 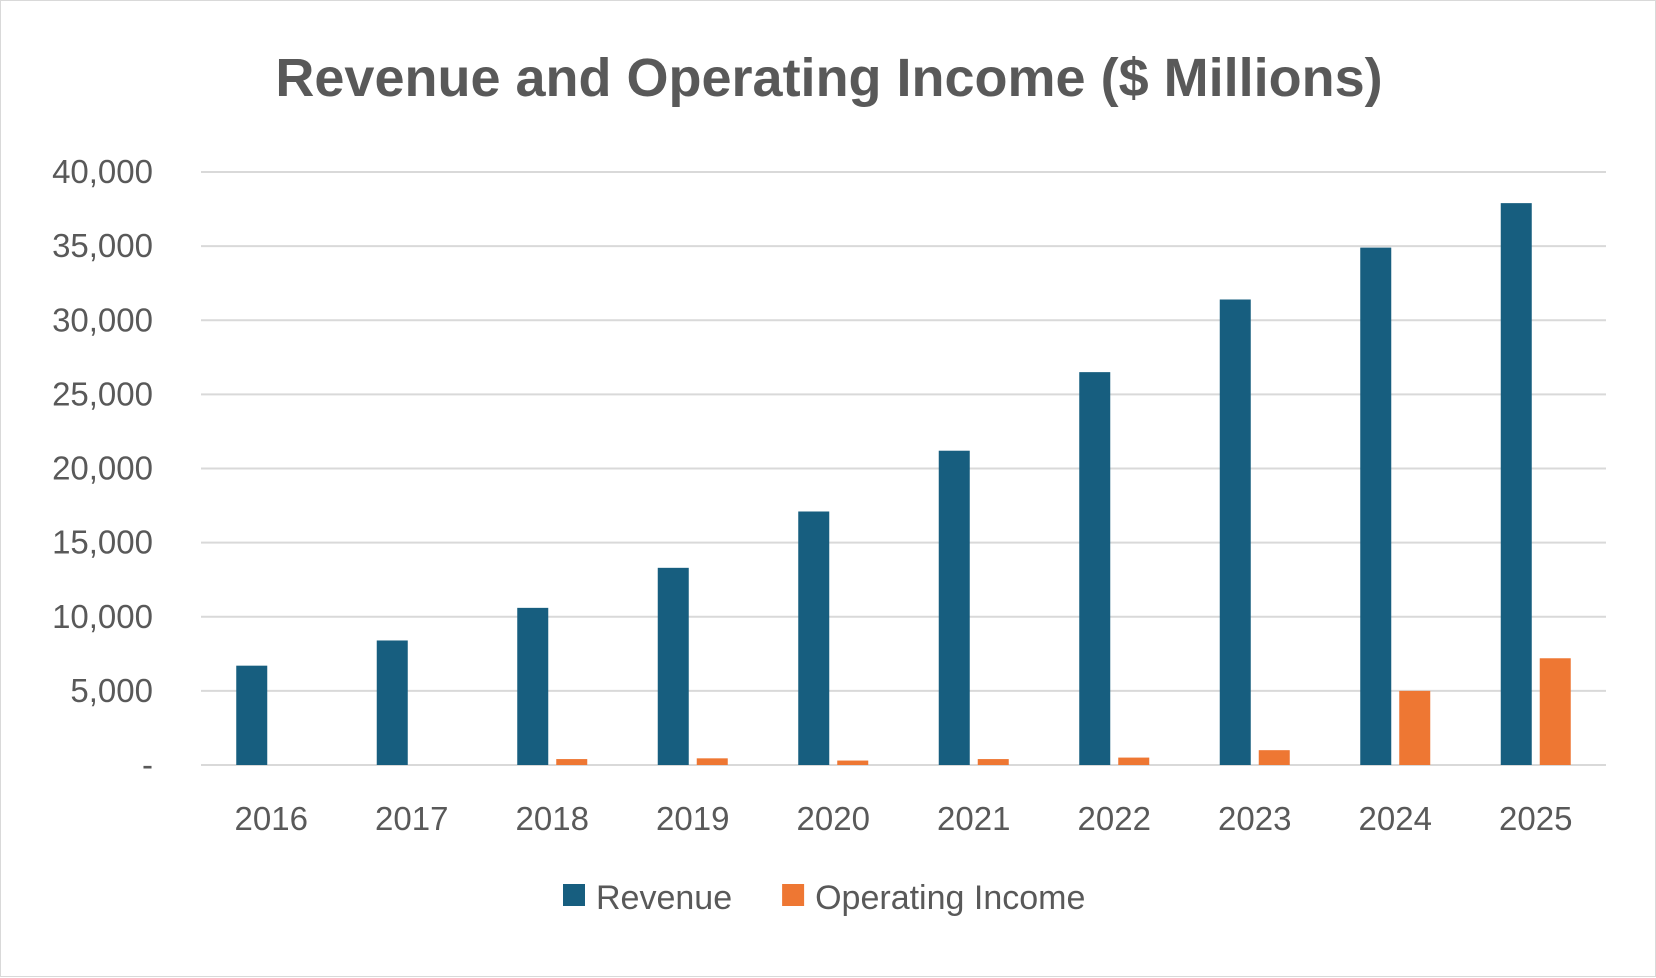 I want to click on bar-revenue-2025, so click(x=1516, y=484).